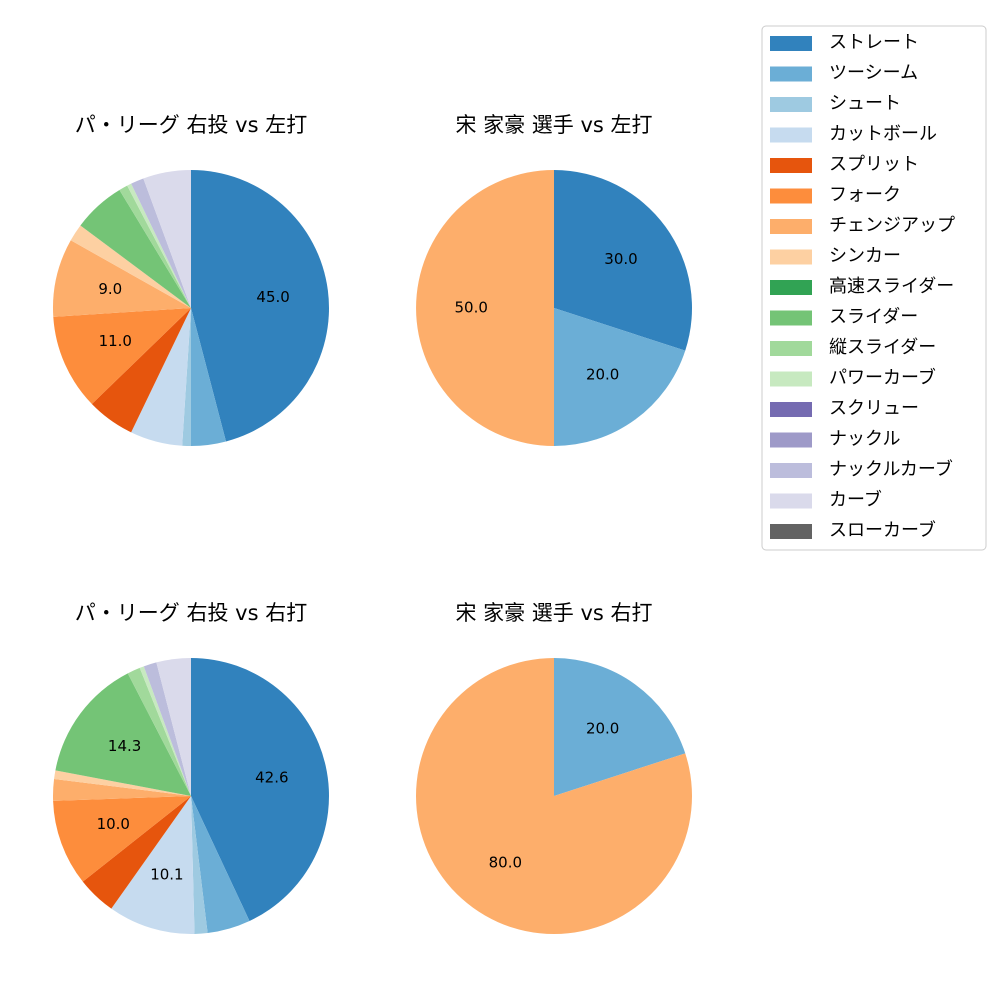 This screenshot has width=1000, height=1000. I want to click on legend-label: 高速スライダー, so click(891, 286).